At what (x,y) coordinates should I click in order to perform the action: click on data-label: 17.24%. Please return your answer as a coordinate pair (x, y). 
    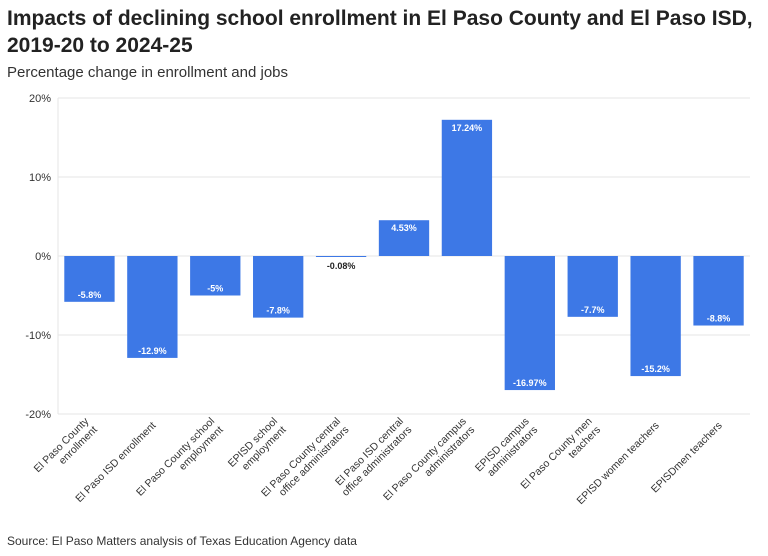
    Looking at the image, I should click on (467, 128).